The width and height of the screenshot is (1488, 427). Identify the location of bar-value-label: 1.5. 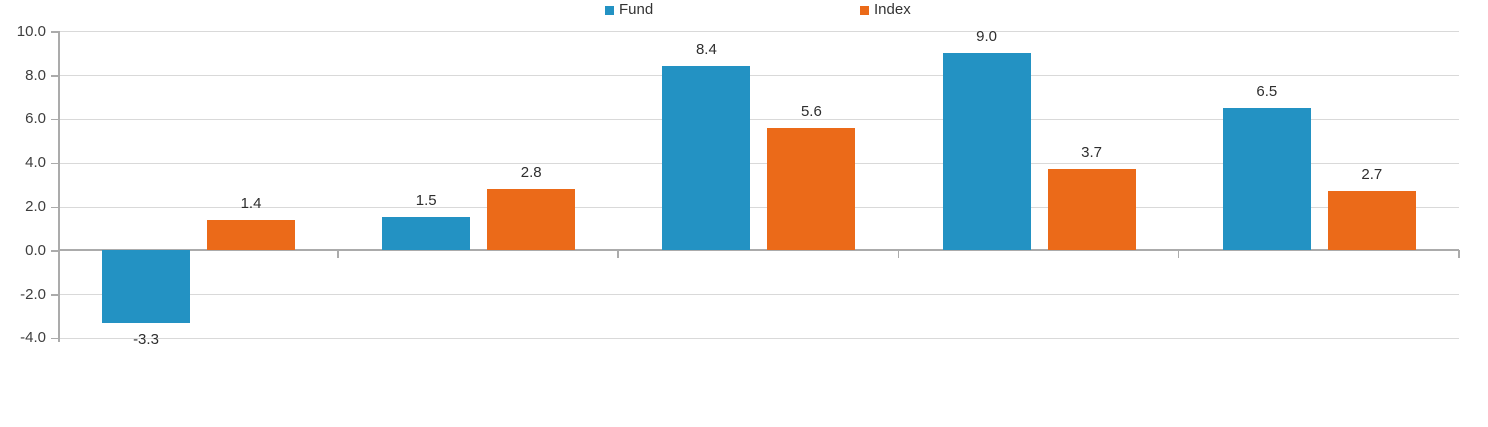
(426, 201).